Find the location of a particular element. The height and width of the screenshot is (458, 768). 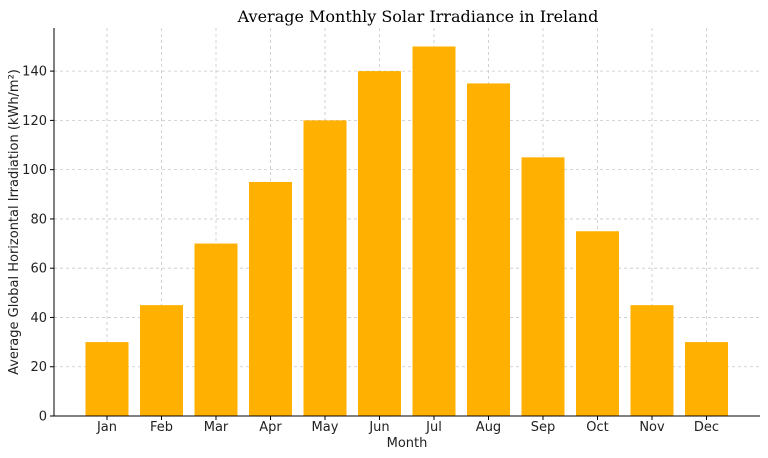

bar-mar is located at coordinates (216, 329).